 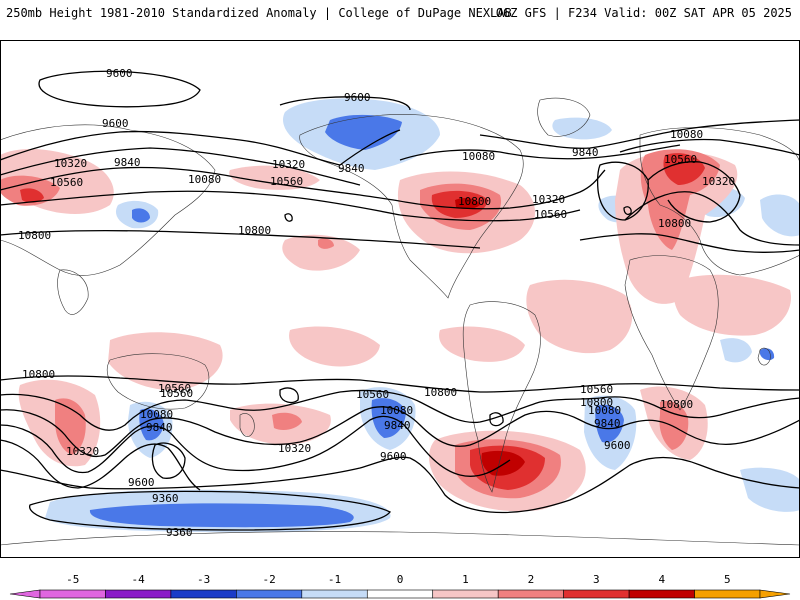 What do you see at coordinates (400, 538) in the screenshot?
I see `coast-antarctica` at bounding box center [400, 538].